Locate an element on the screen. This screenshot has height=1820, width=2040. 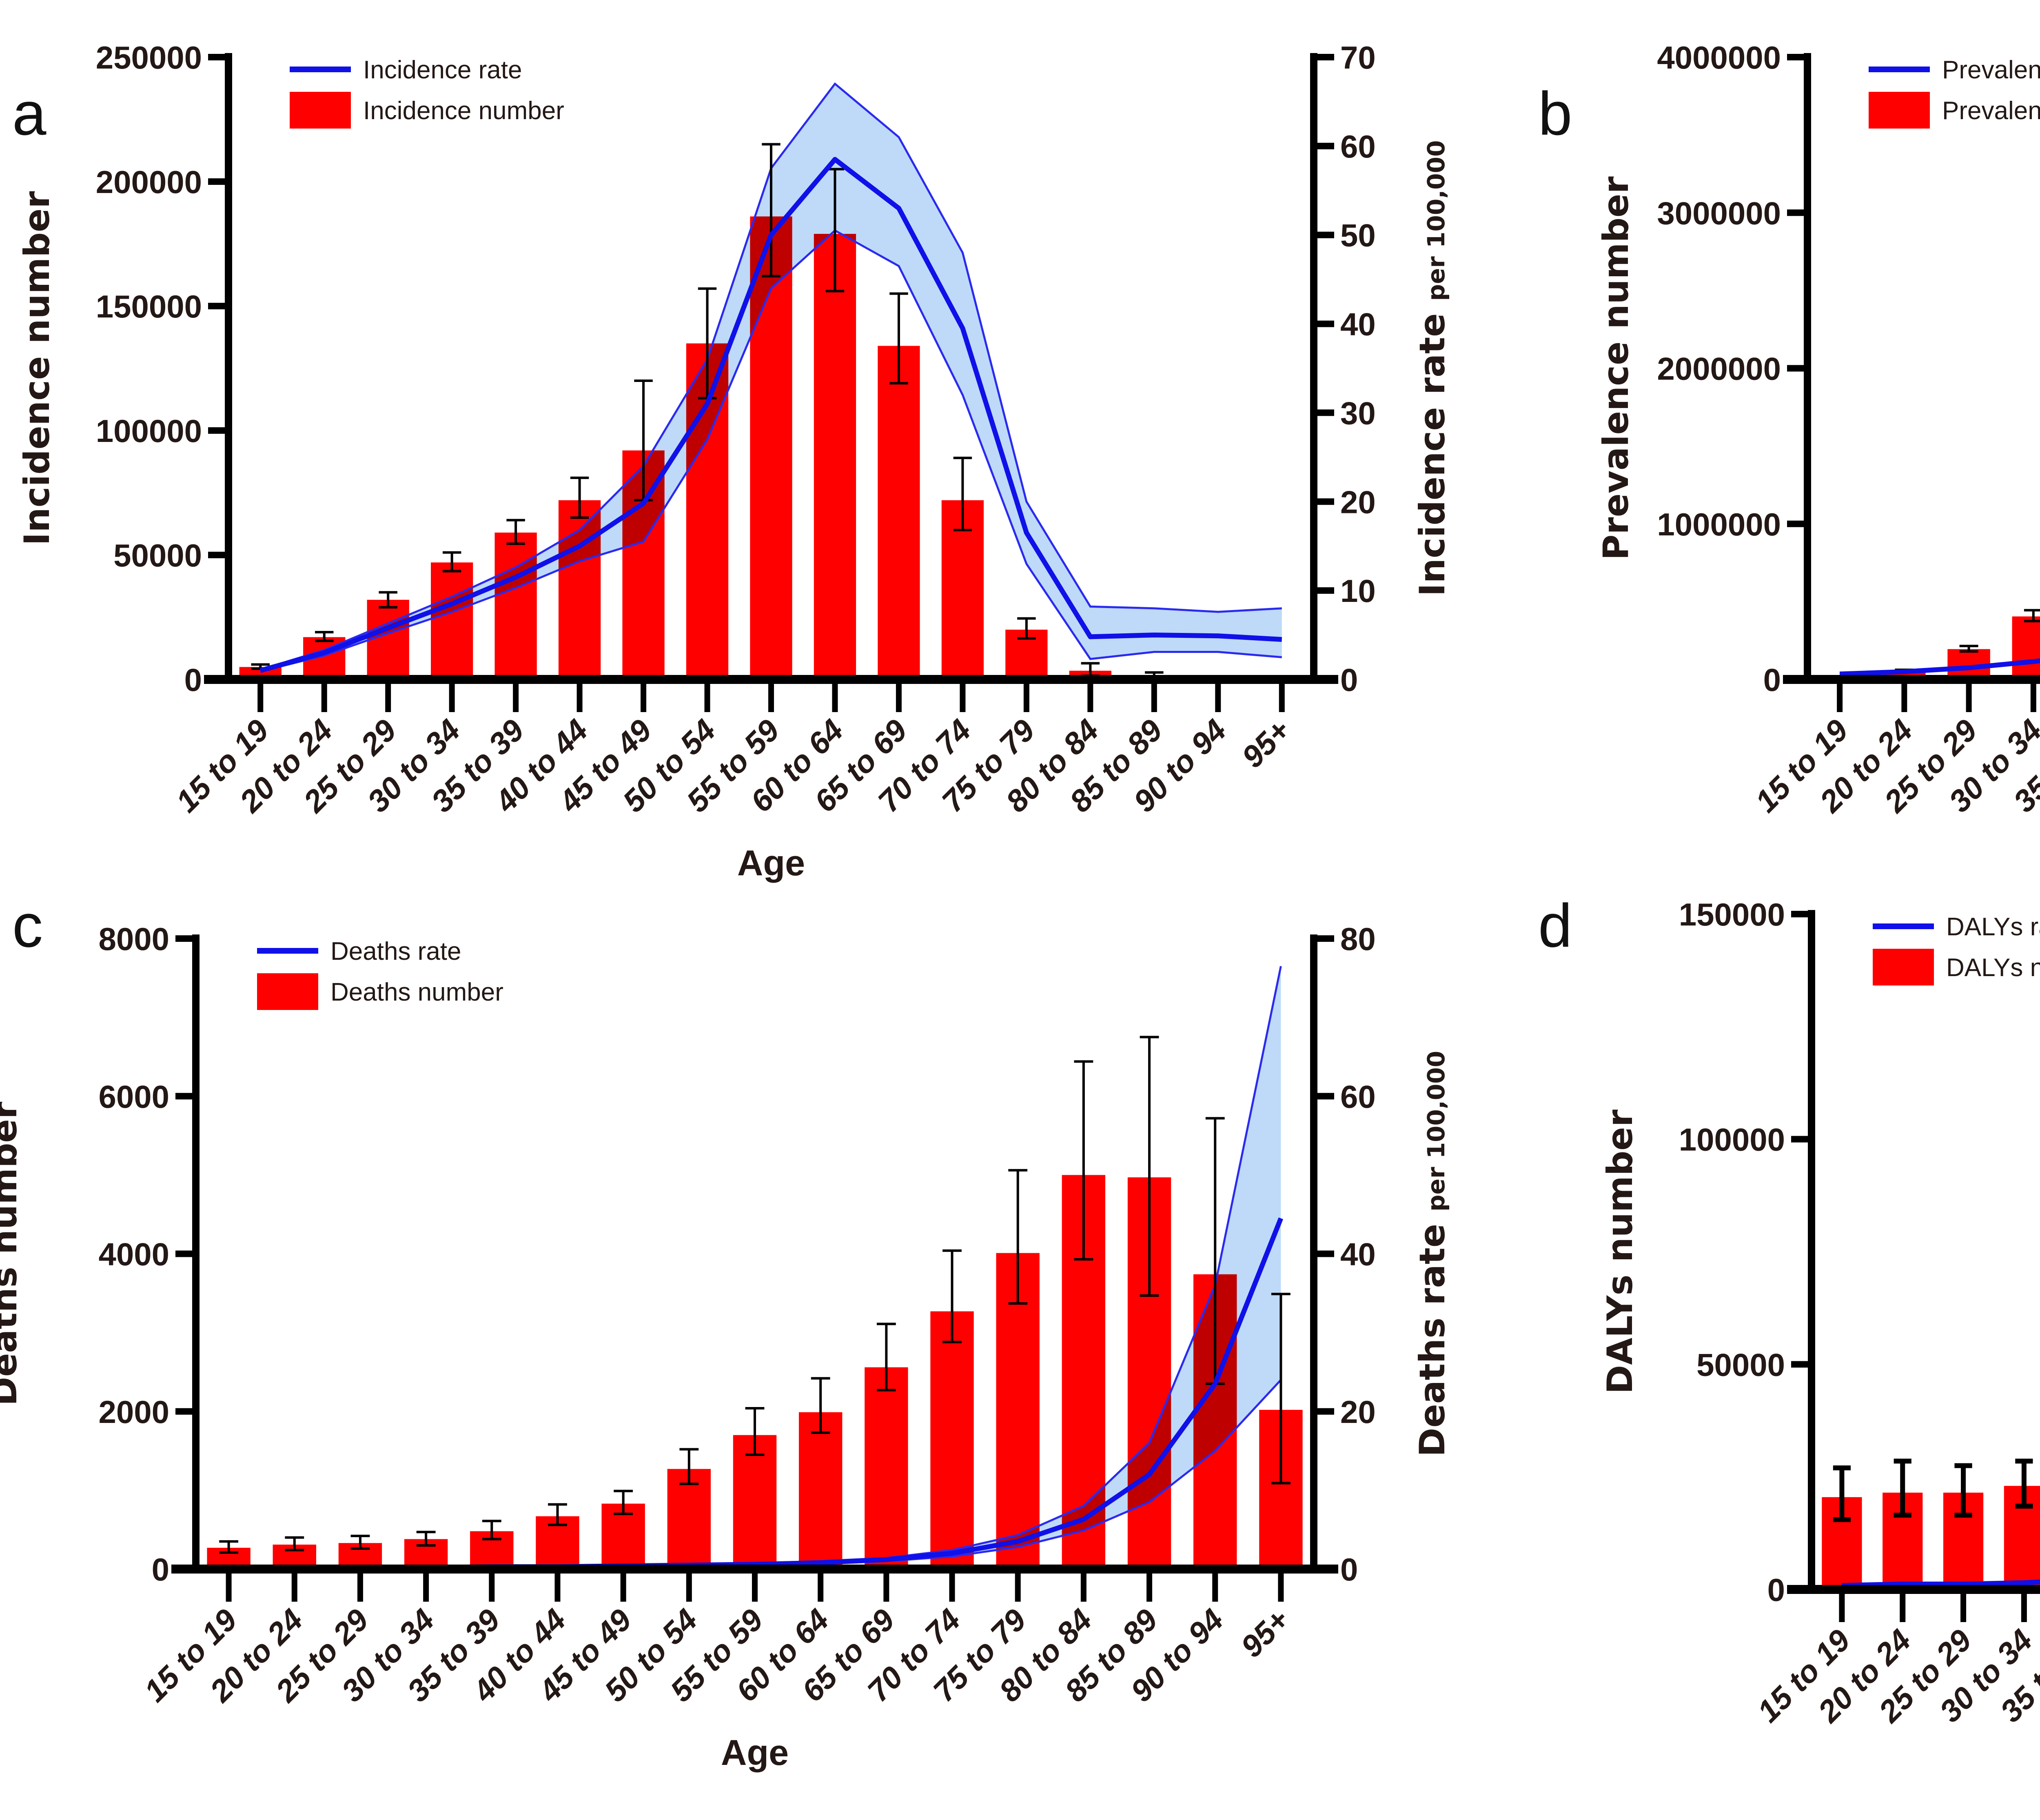
right-y-axis-title-main: Incidence rate is located at coordinates (1432, 449).